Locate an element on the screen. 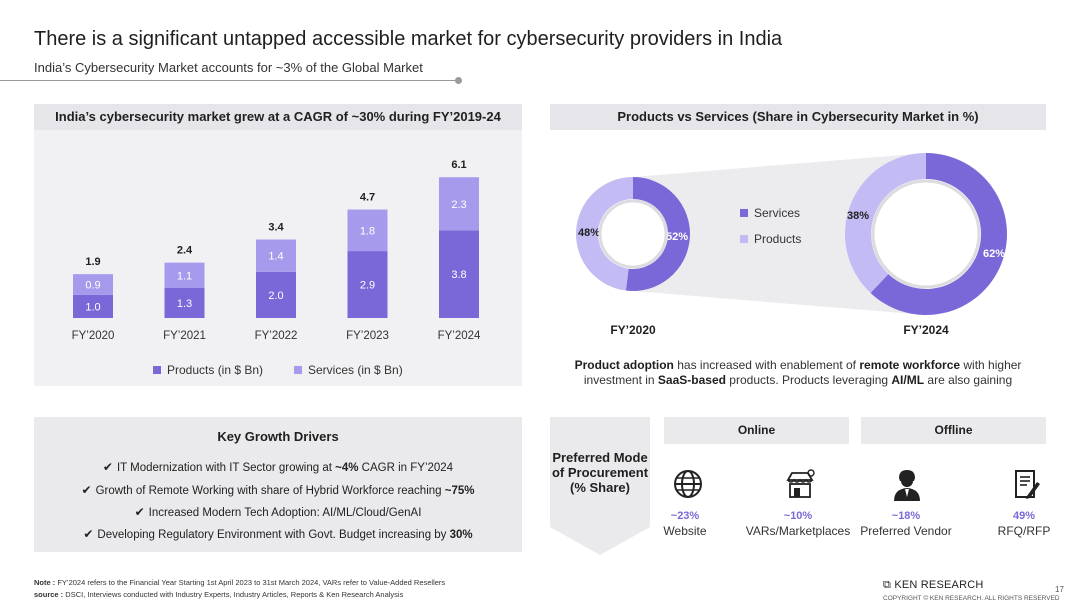  donut-year-label: FY’2020 is located at coordinates (633, 330).